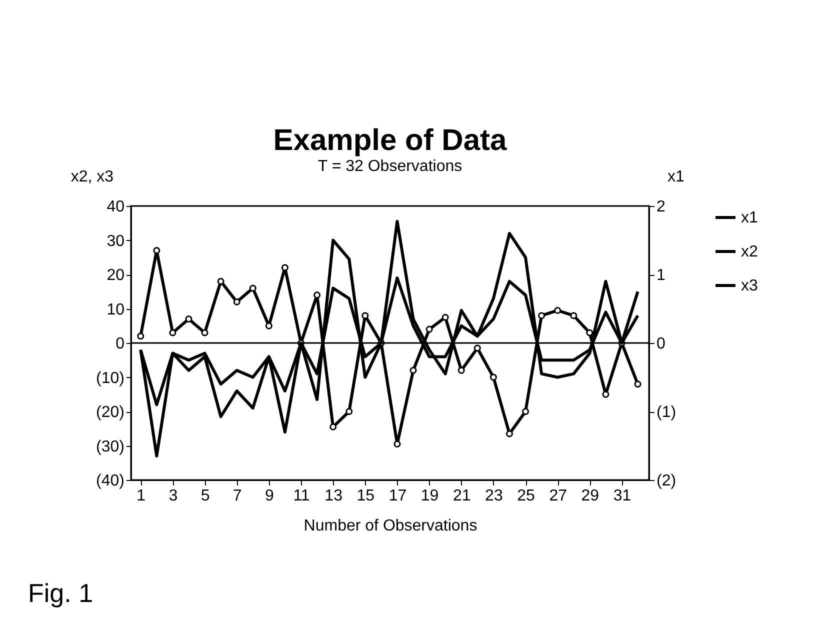 Image resolution: width=816 pixels, height=634 pixels. Describe the element at coordinates (301, 496) in the screenshot. I see `x-tick-label: 11` at that location.